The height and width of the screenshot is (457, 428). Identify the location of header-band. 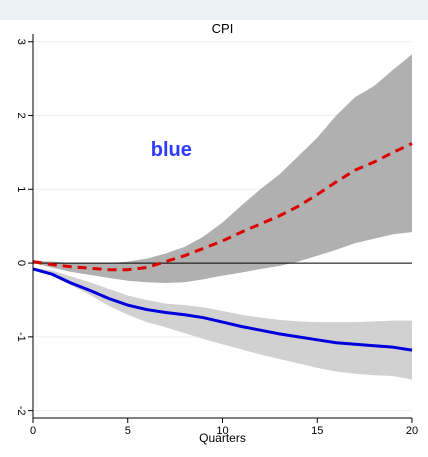
(214, 10).